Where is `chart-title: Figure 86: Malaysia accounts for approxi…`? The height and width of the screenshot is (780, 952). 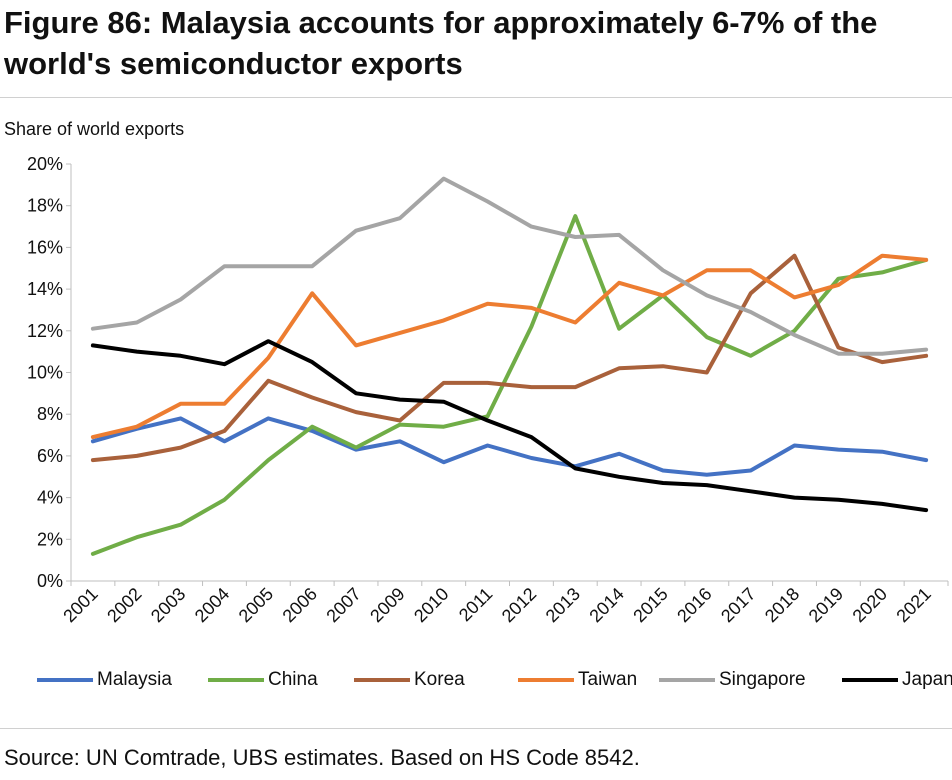
chart-title: Figure 86: Malaysia accounts for approxi… is located at coordinates (441, 43).